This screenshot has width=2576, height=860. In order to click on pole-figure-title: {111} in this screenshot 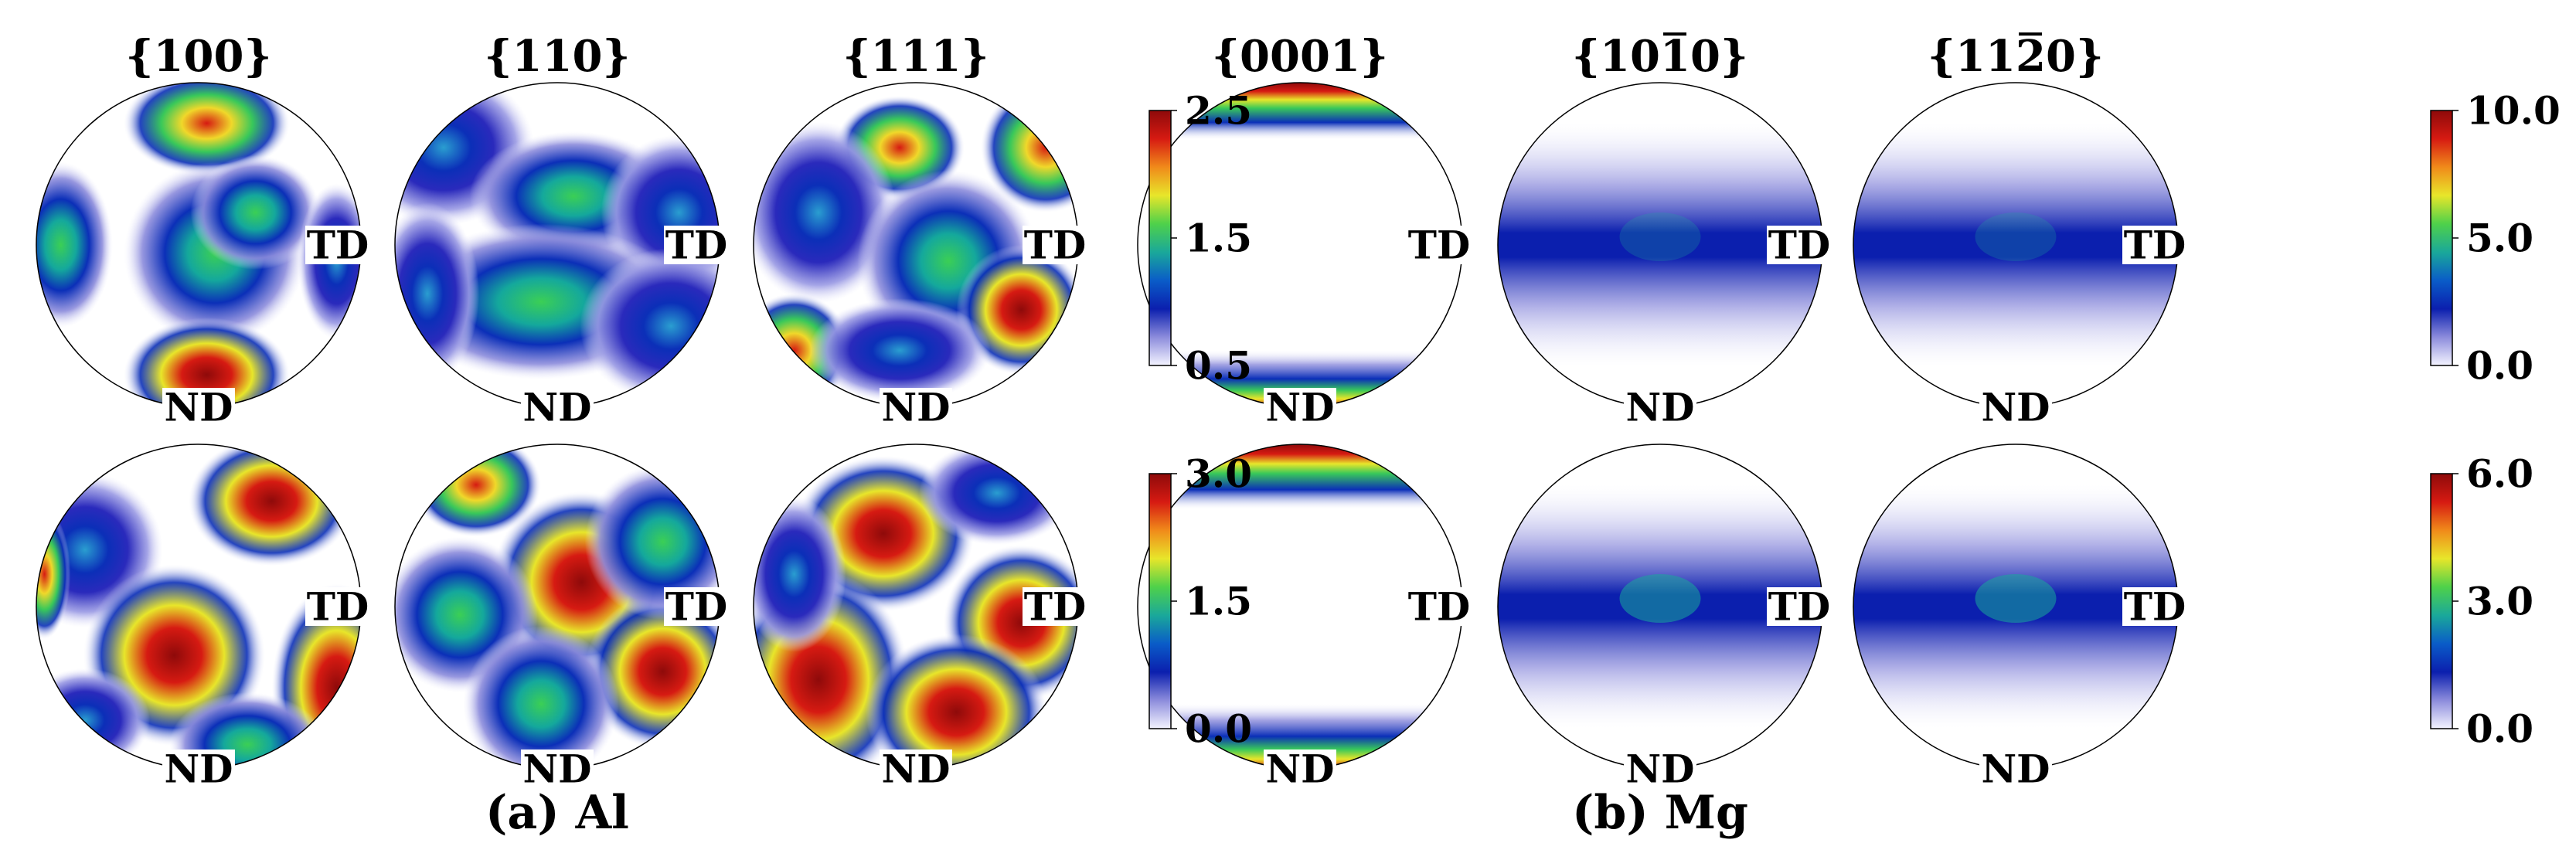, I will do `click(916, 57)`.